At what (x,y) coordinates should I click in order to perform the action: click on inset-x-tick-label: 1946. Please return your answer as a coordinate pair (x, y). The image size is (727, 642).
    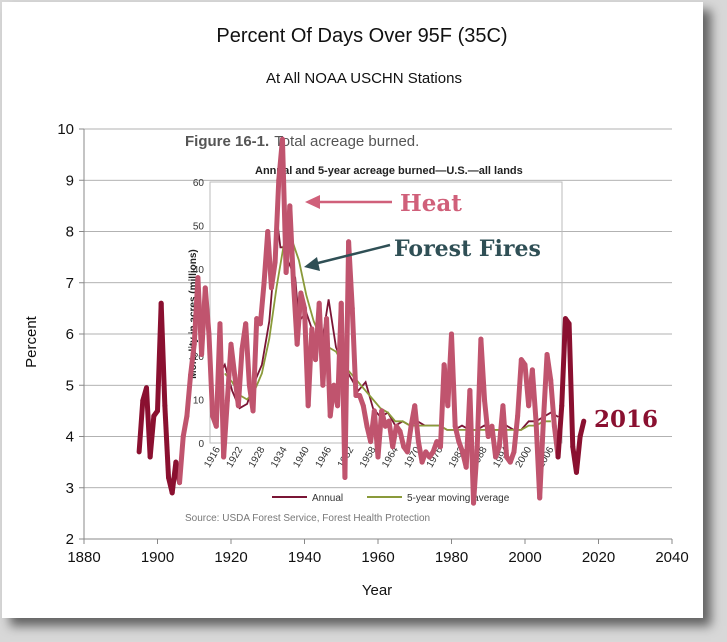
    Looking at the image, I should click on (324, 457).